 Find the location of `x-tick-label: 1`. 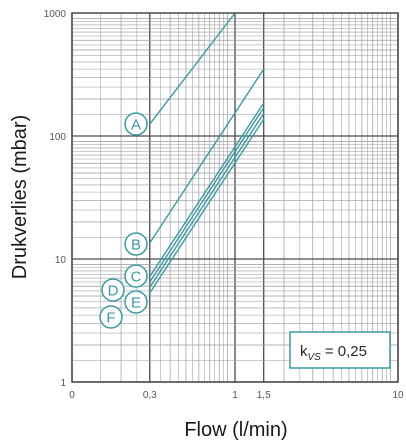

x-tick-label: 1 is located at coordinates (235, 395).